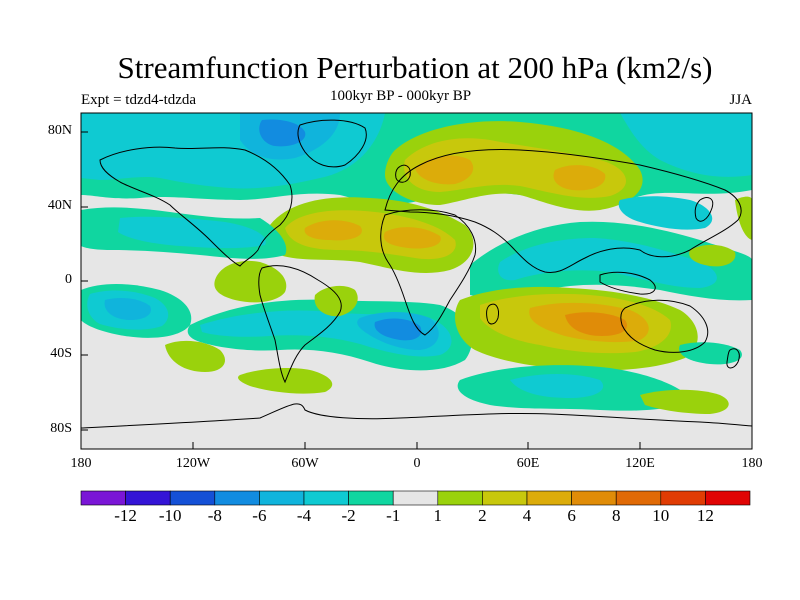  I want to click on lon-label-60e: 60E, so click(528, 463).